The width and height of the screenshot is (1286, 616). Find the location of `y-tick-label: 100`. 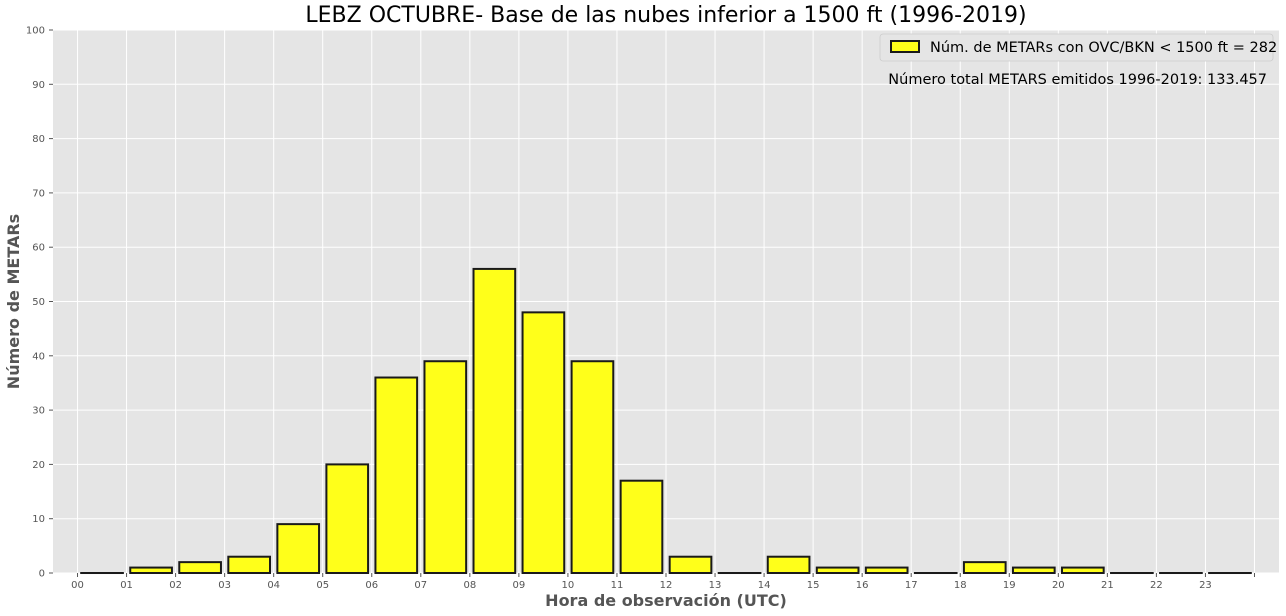

y-tick-label: 100 is located at coordinates (35, 31).